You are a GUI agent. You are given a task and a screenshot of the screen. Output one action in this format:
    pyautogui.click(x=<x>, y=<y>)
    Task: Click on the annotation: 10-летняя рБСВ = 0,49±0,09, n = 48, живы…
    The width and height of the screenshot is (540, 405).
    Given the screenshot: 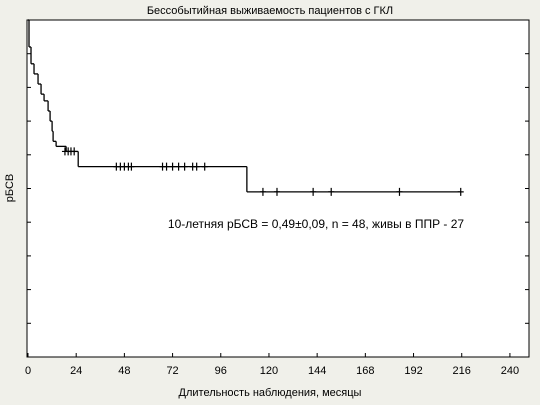 What is the action you would take?
    pyautogui.click(x=316, y=224)
    